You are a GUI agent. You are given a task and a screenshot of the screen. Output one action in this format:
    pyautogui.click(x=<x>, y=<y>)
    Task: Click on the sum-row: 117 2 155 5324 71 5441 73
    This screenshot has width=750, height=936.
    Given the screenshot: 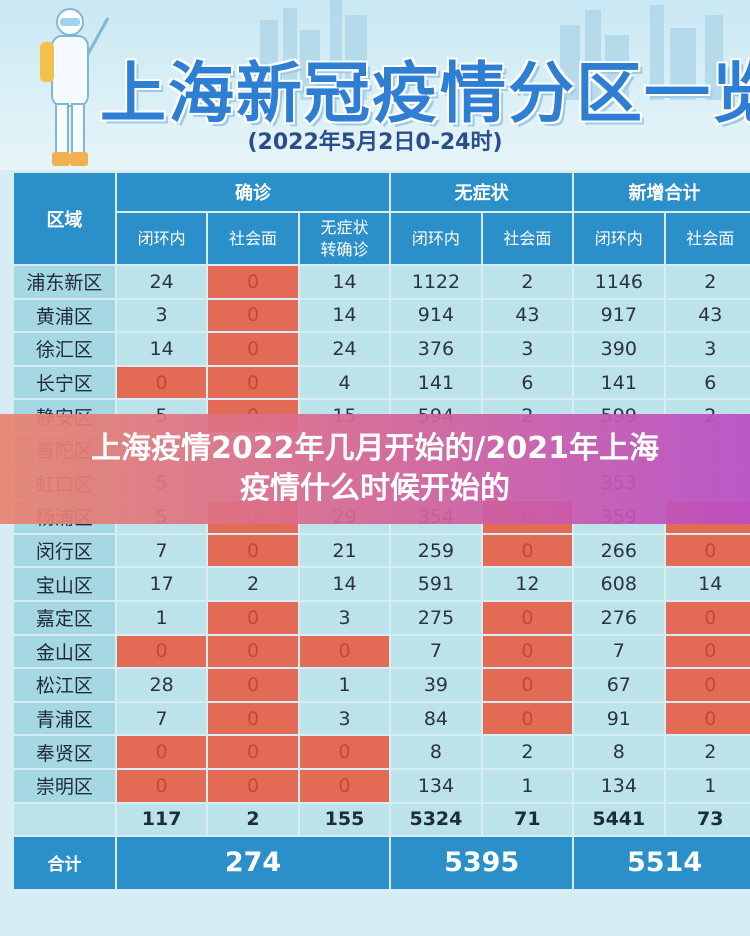 What is the action you would take?
    pyautogui.click(x=382, y=819)
    